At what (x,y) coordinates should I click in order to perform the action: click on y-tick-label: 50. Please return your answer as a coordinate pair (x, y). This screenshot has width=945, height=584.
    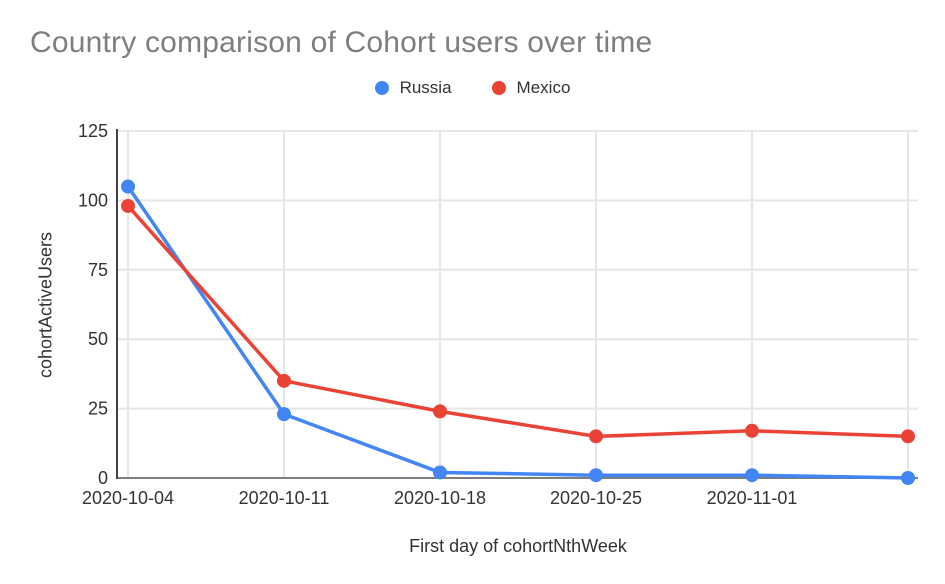
    Looking at the image, I should click on (98, 339).